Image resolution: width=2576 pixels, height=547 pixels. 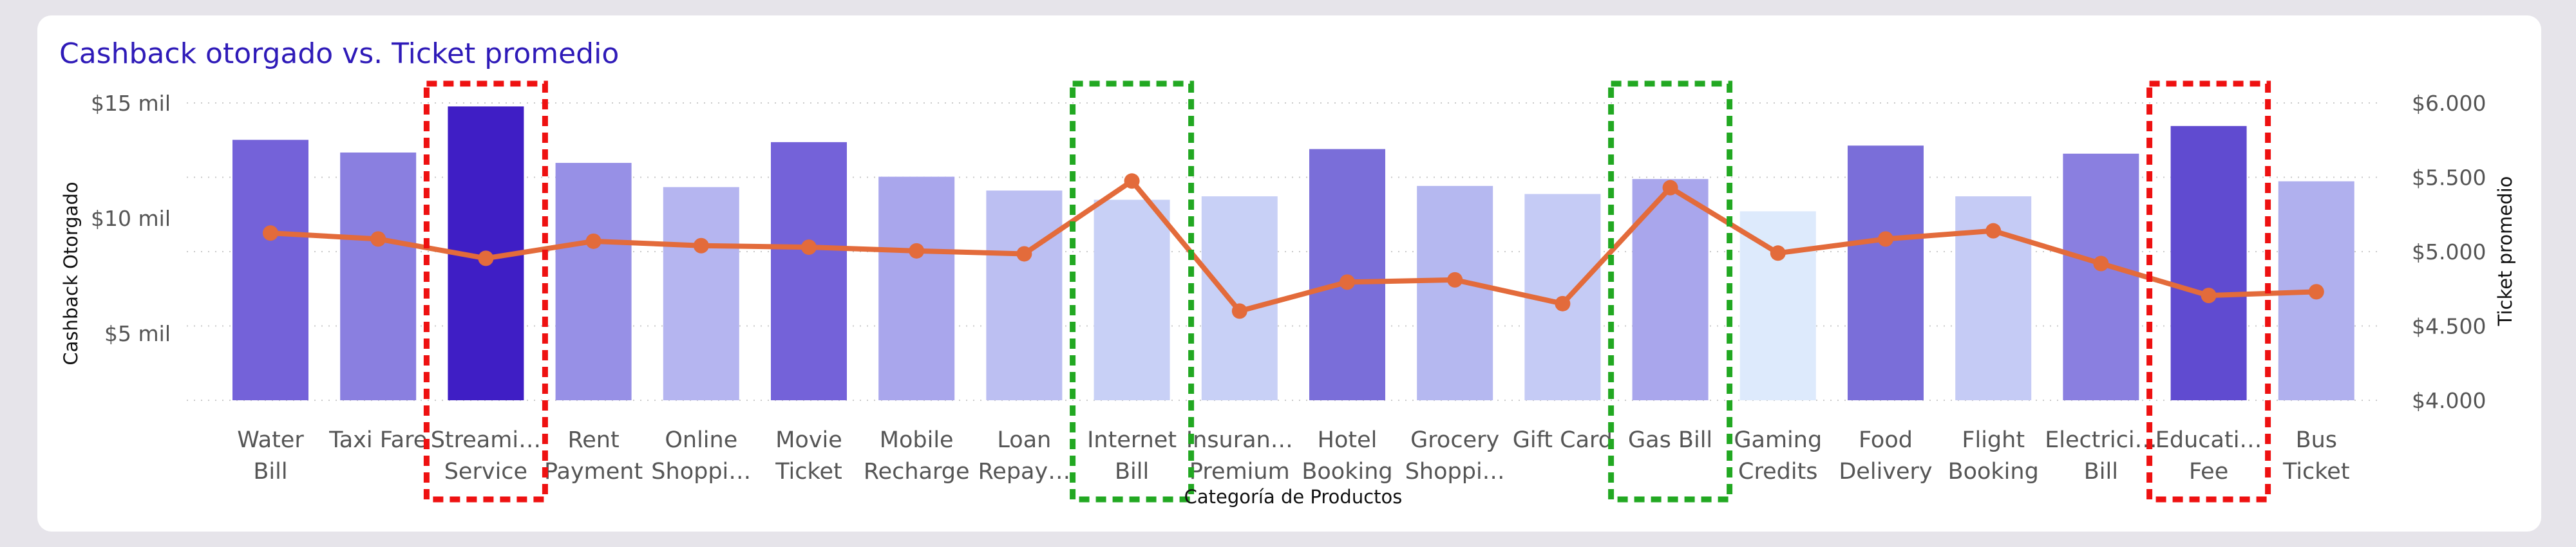 I want to click on right-tick-label: $4.500, so click(x=2449, y=326).